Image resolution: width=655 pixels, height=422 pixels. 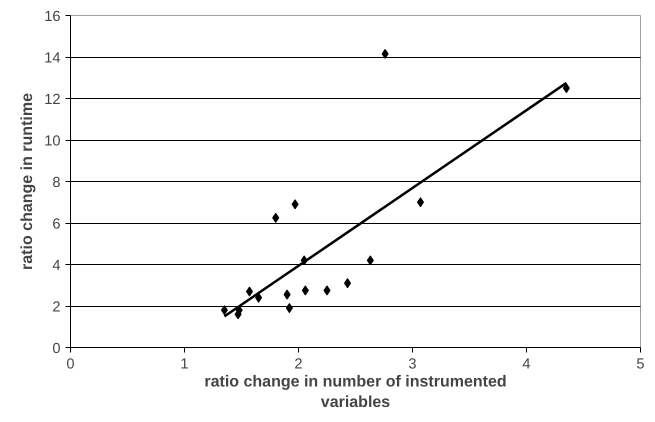 What do you see at coordinates (526, 364) in the screenshot?
I see `x-tick-label: 4` at bounding box center [526, 364].